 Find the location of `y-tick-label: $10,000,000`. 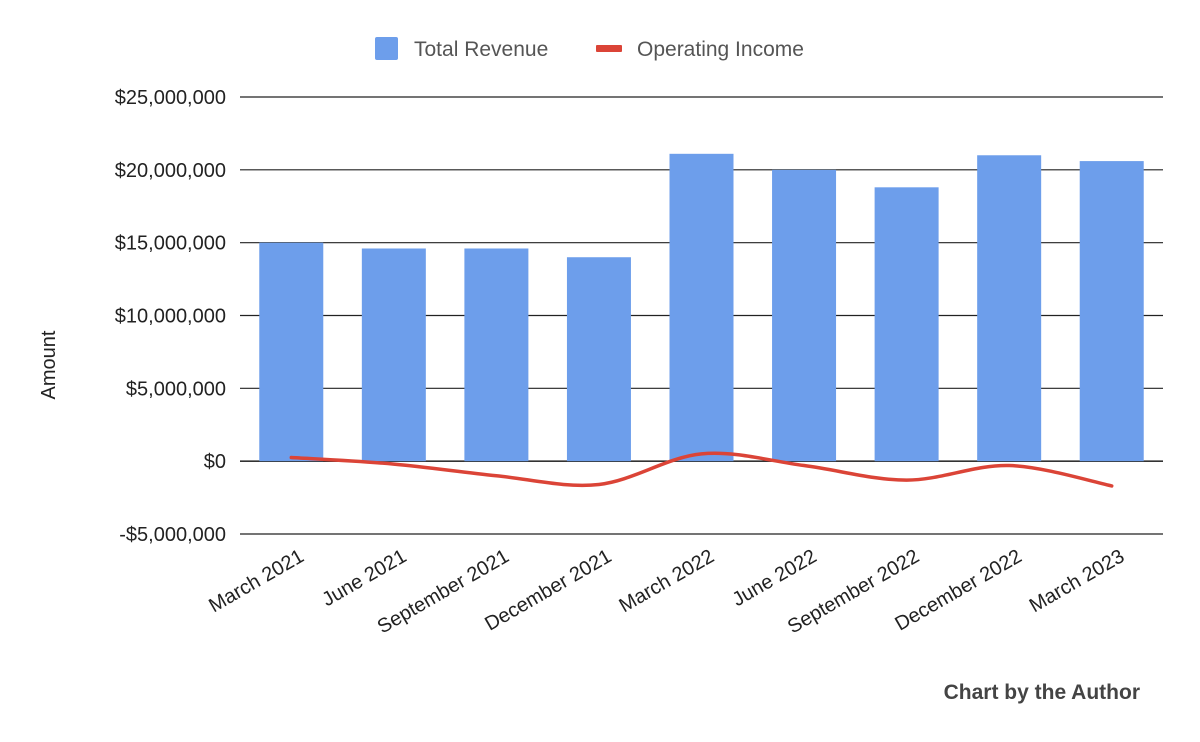

y-tick-label: $10,000,000 is located at coordinates (170, 317).